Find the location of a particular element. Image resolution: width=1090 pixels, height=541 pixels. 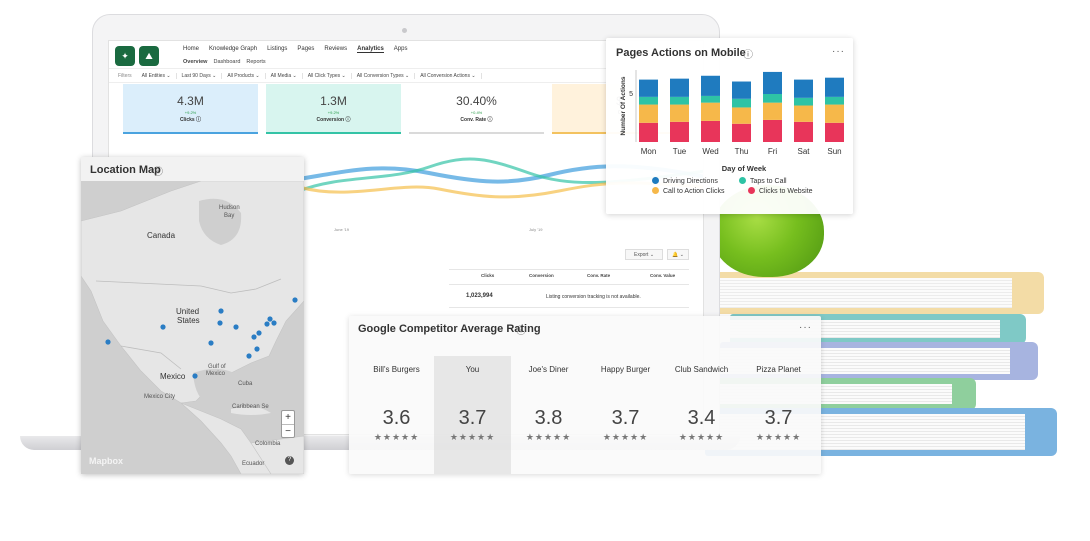

bar-tue-taps-to-call is located at coordinates (679, 100).